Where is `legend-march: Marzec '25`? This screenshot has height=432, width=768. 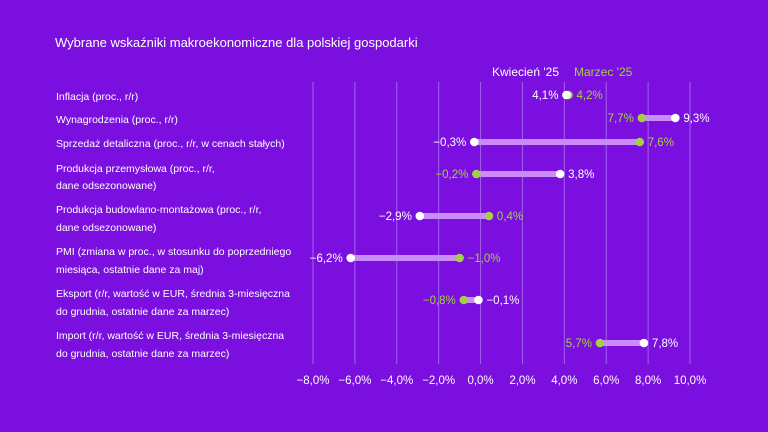 legend-march: Marzec '25 is located at coordinates (603, 72).